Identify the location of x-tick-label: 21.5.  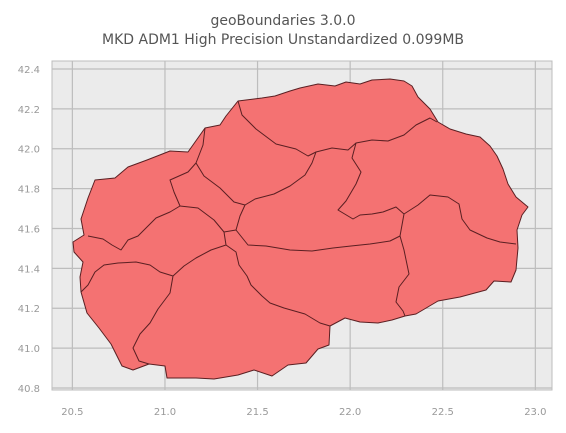
(257, 412).